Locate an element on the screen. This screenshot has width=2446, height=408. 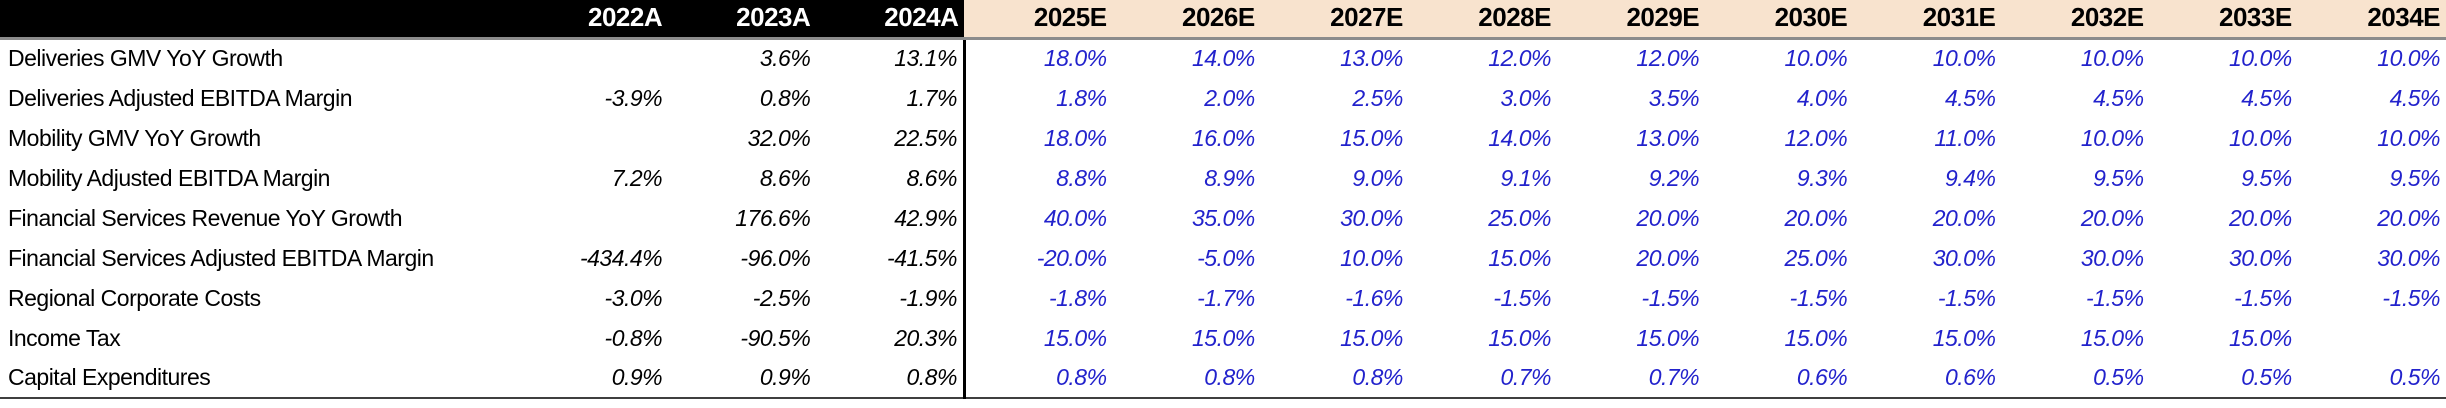
estimate-value-cell: 13.0% is located at coordinates (1668, 137).